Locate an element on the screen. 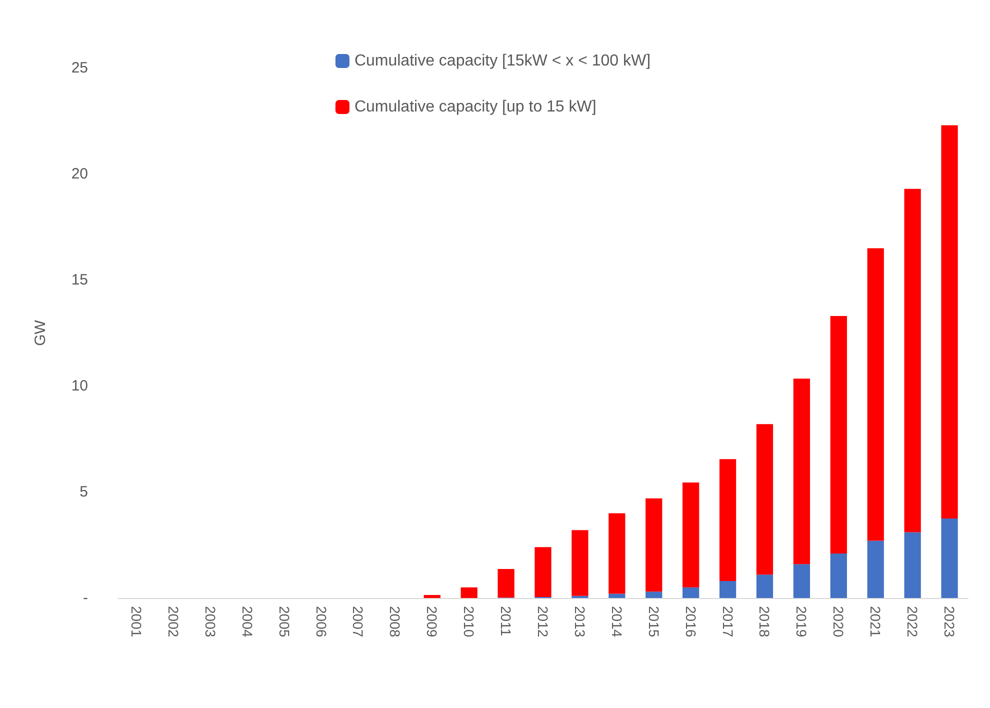  x-tick-label: 2021 is located at coordinates (876, 622).